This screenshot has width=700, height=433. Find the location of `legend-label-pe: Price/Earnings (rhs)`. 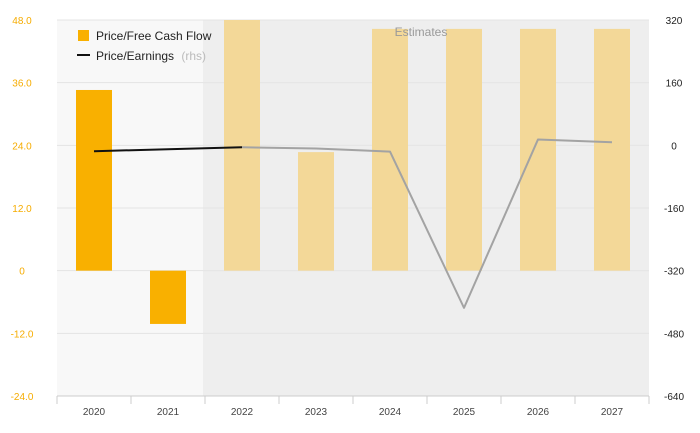

legend-label-pe: Price/Earnings (rhs) is located at coordinates (151, 56).